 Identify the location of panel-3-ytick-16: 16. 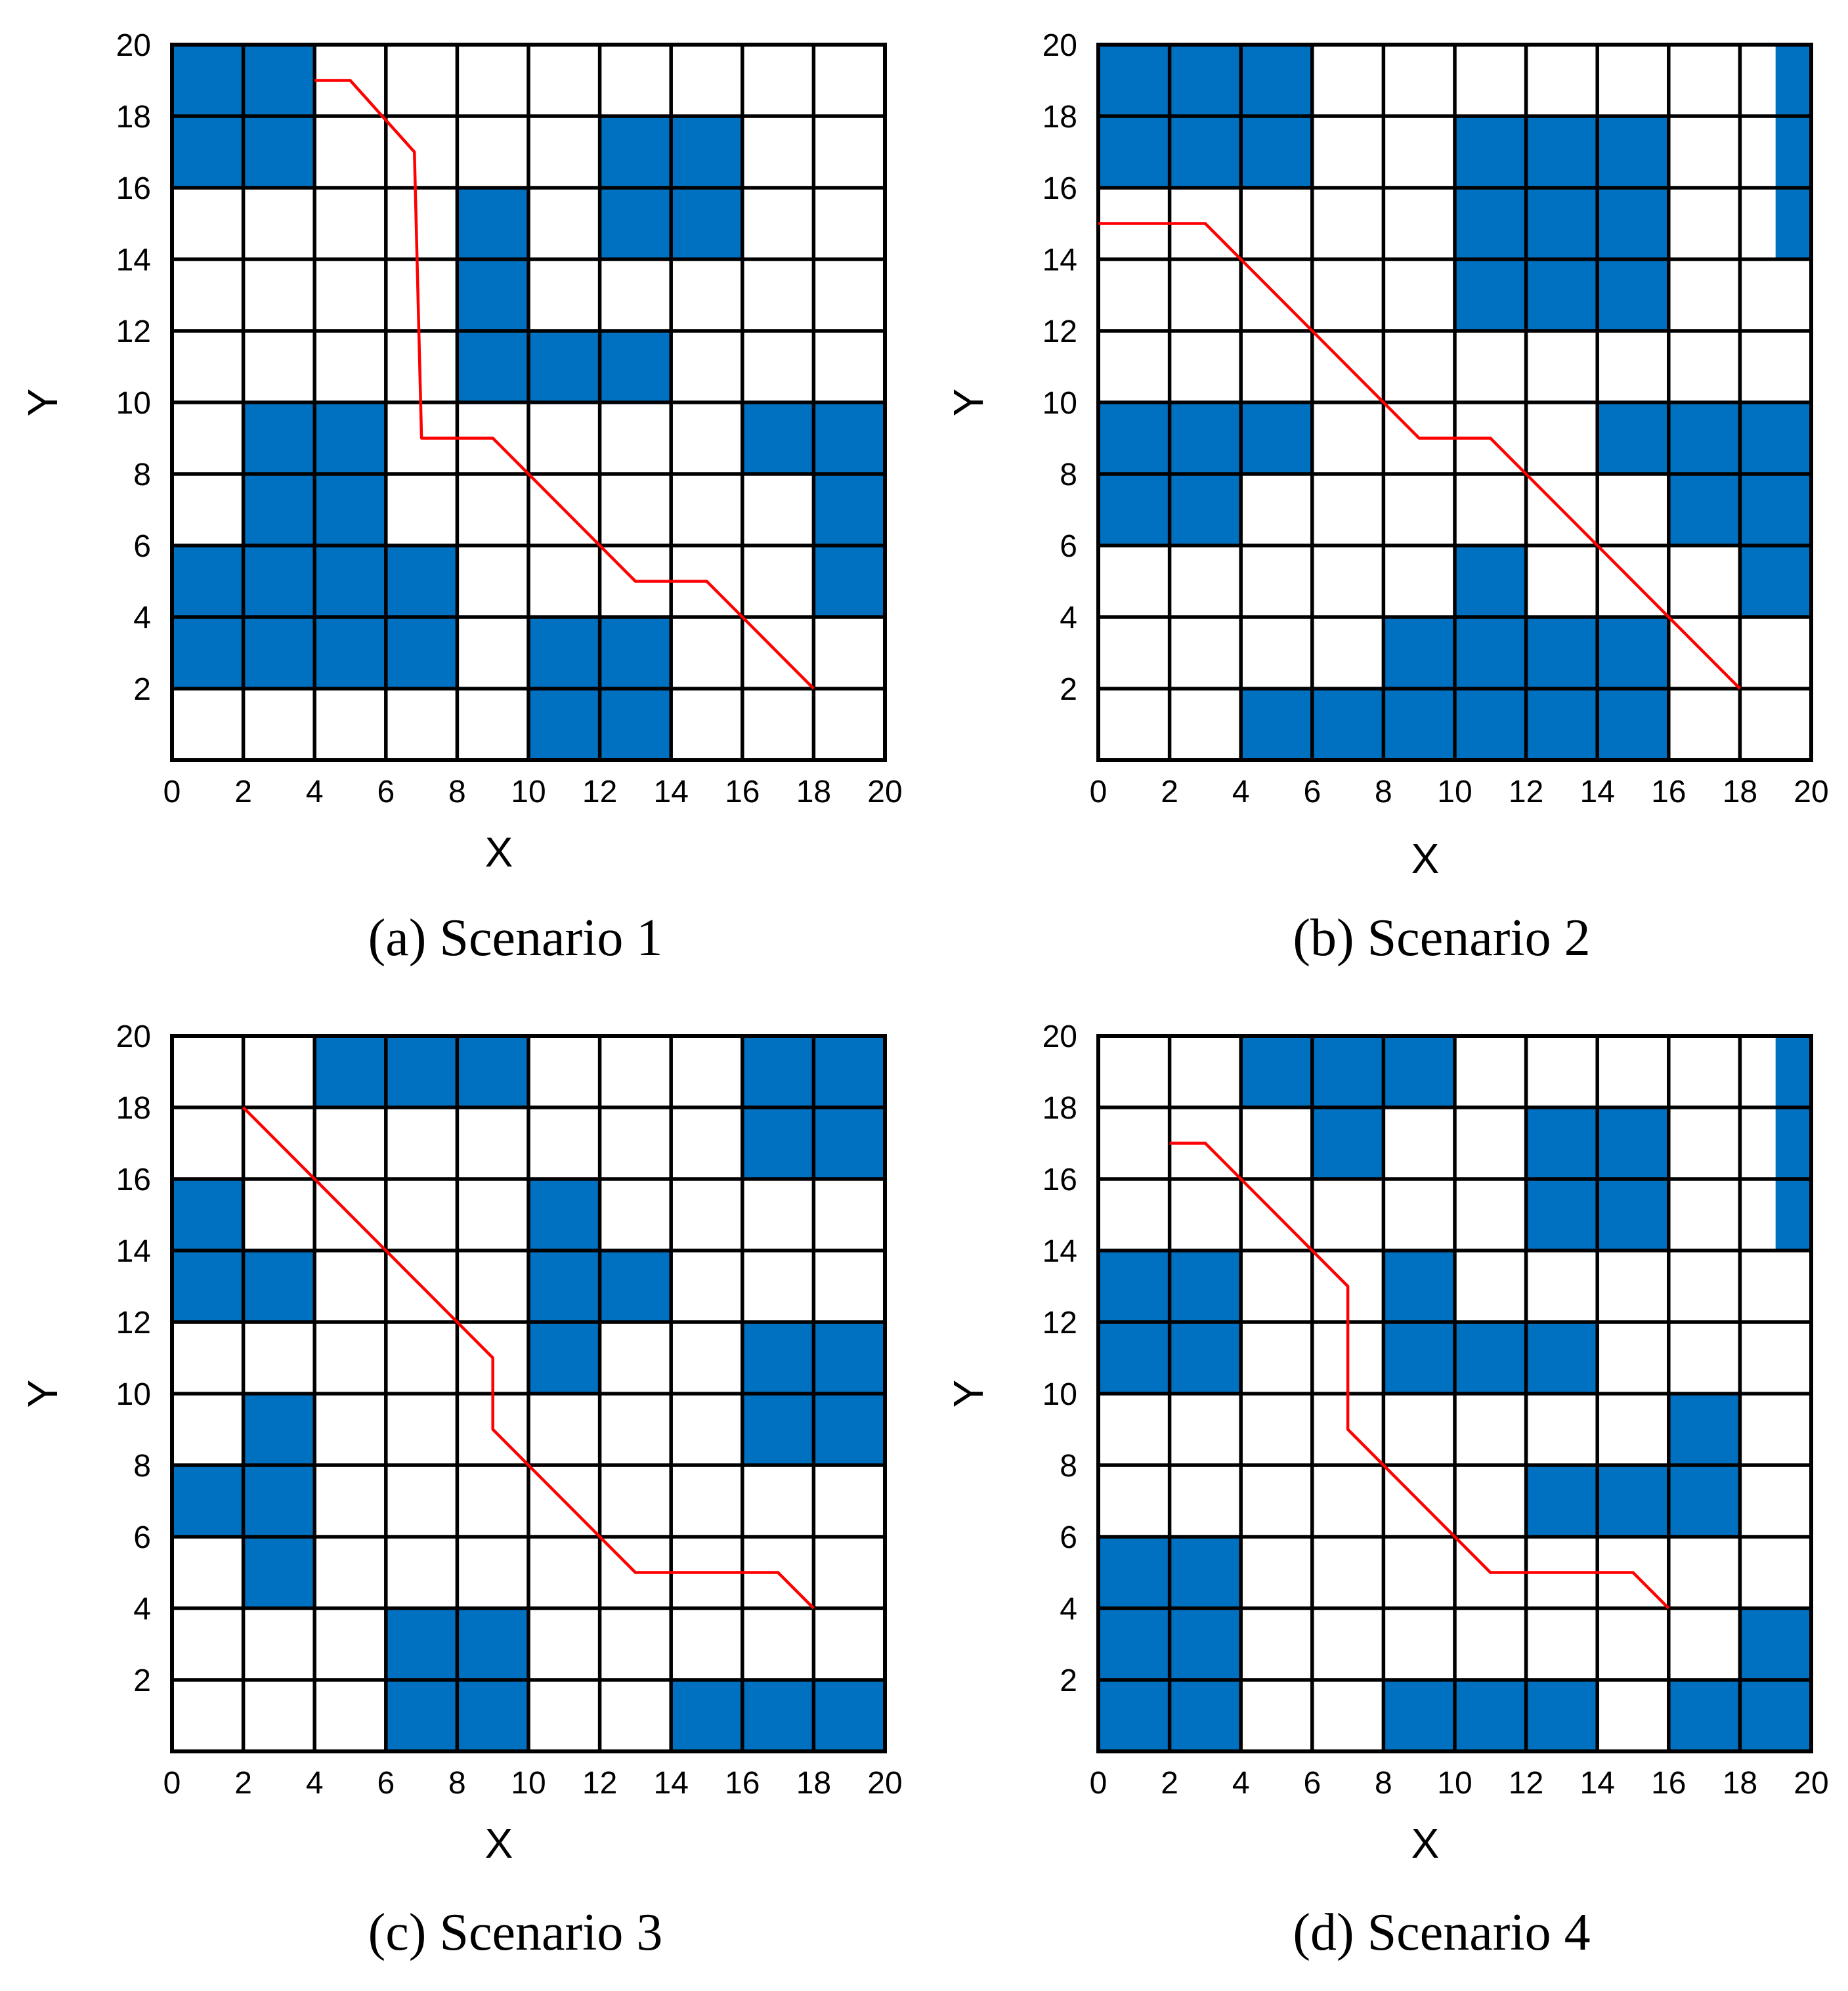
(134, 1180).